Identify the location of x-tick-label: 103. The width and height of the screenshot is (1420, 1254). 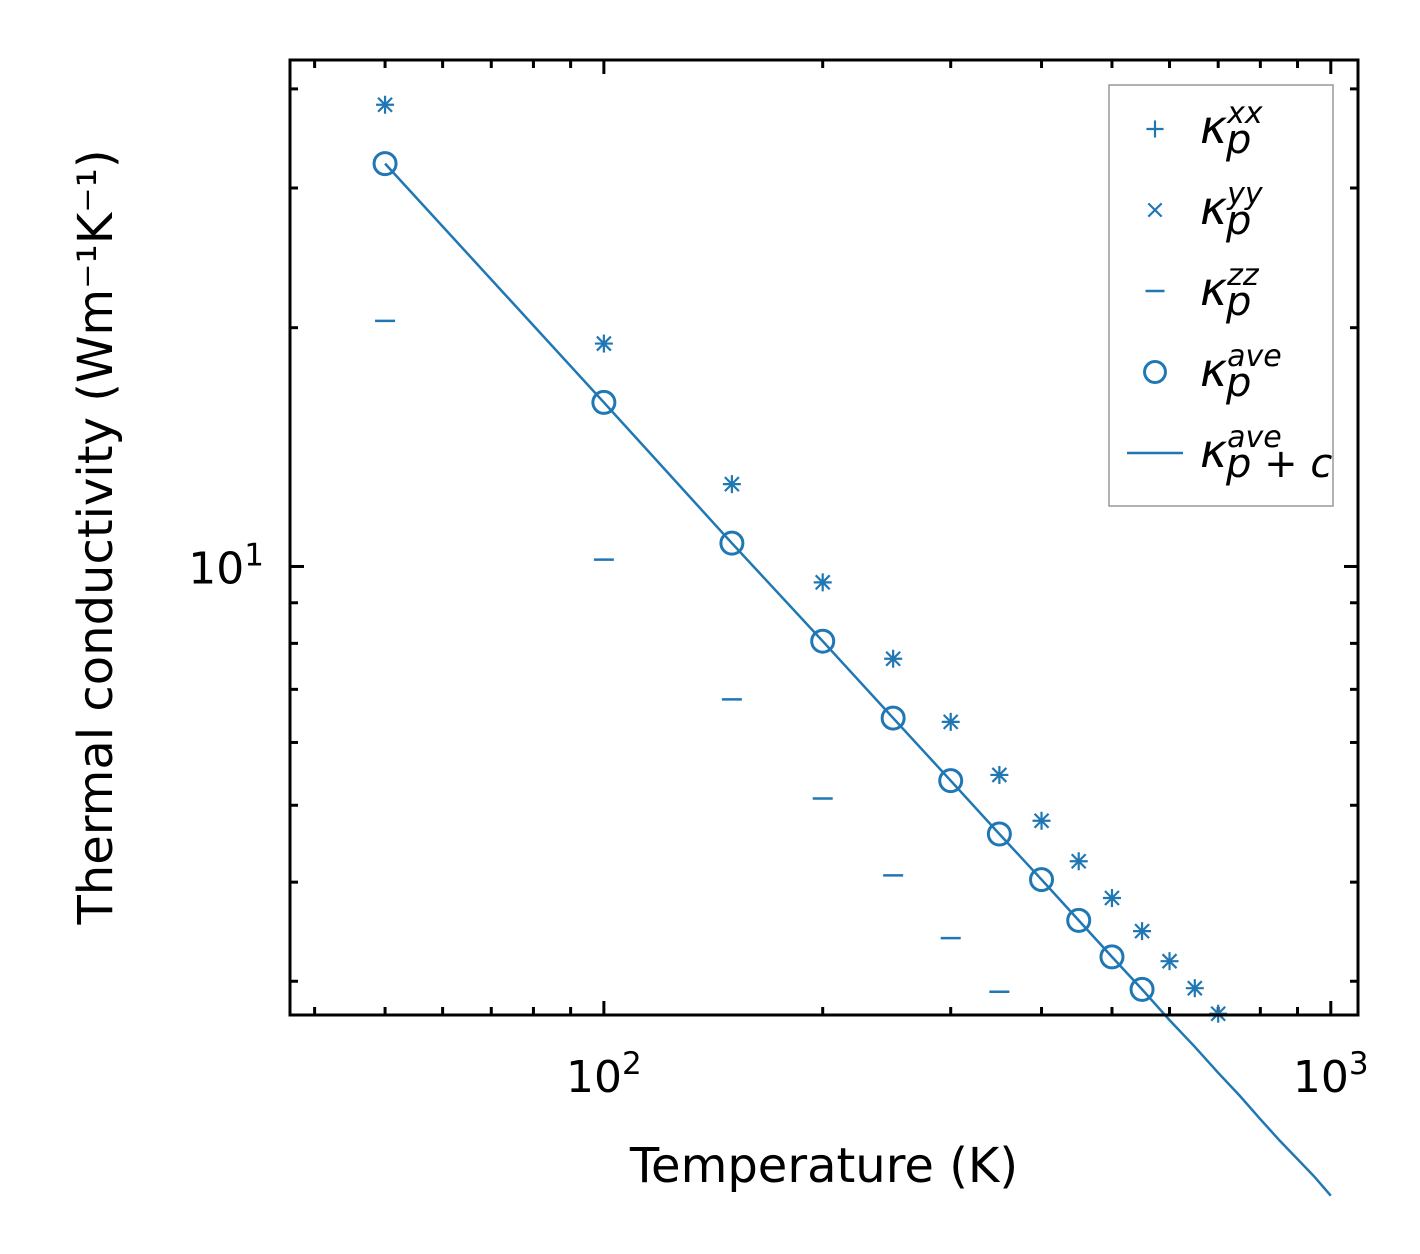
(1331, 1074).